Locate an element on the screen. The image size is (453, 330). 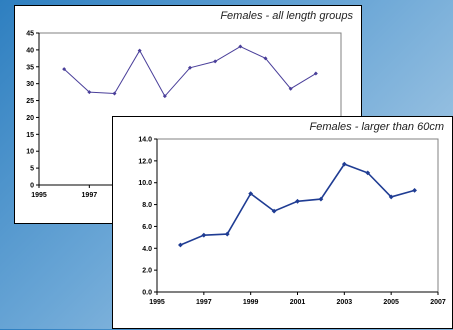
y-tick-label: 25 is located at coordinates (30, 101).